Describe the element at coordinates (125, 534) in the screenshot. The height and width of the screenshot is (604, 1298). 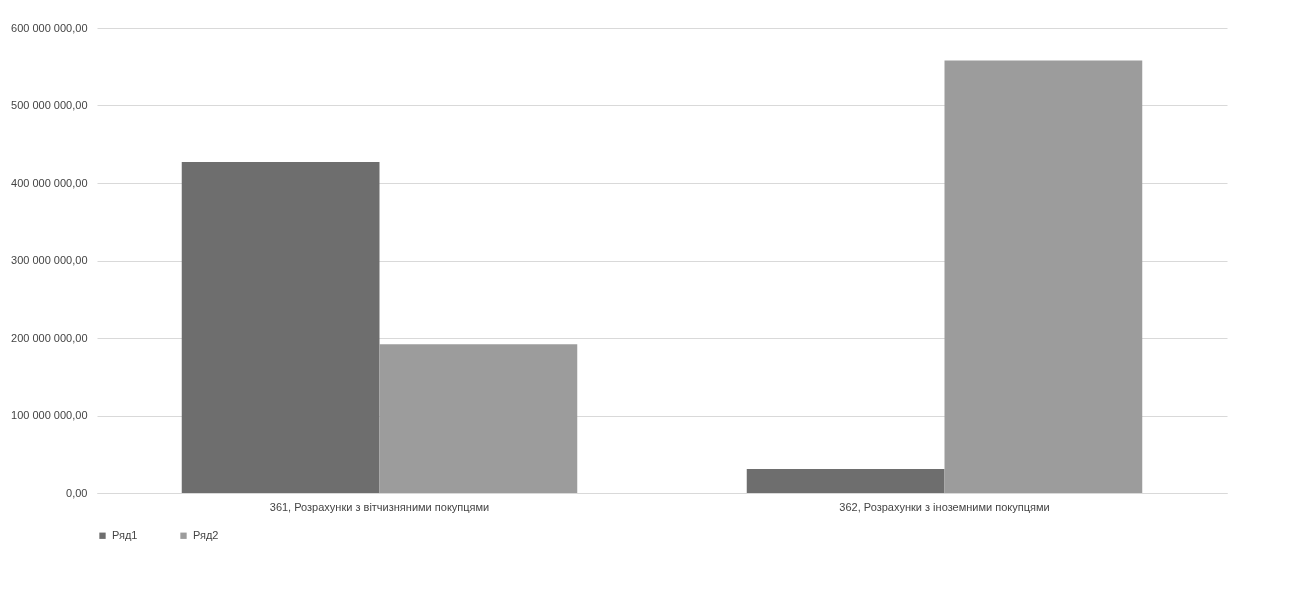
I see `legend-label: Ряд1` at that location.